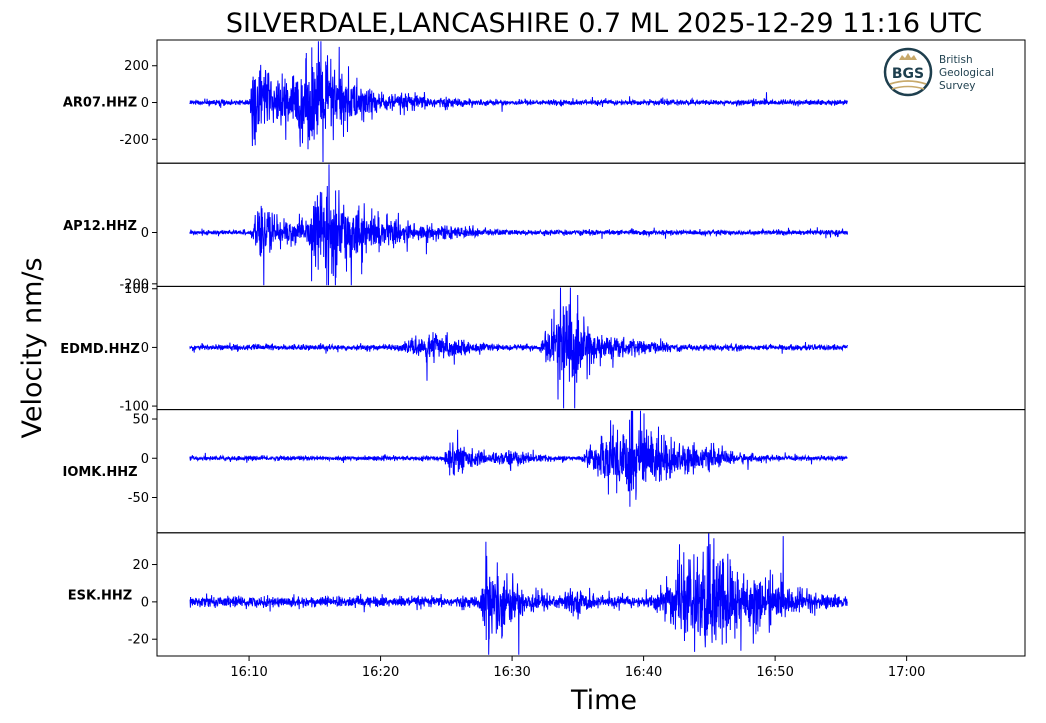 The width and height of the screenshot is (1046, 723). I want to click on x-axis-label: Time, so click(603, 700).